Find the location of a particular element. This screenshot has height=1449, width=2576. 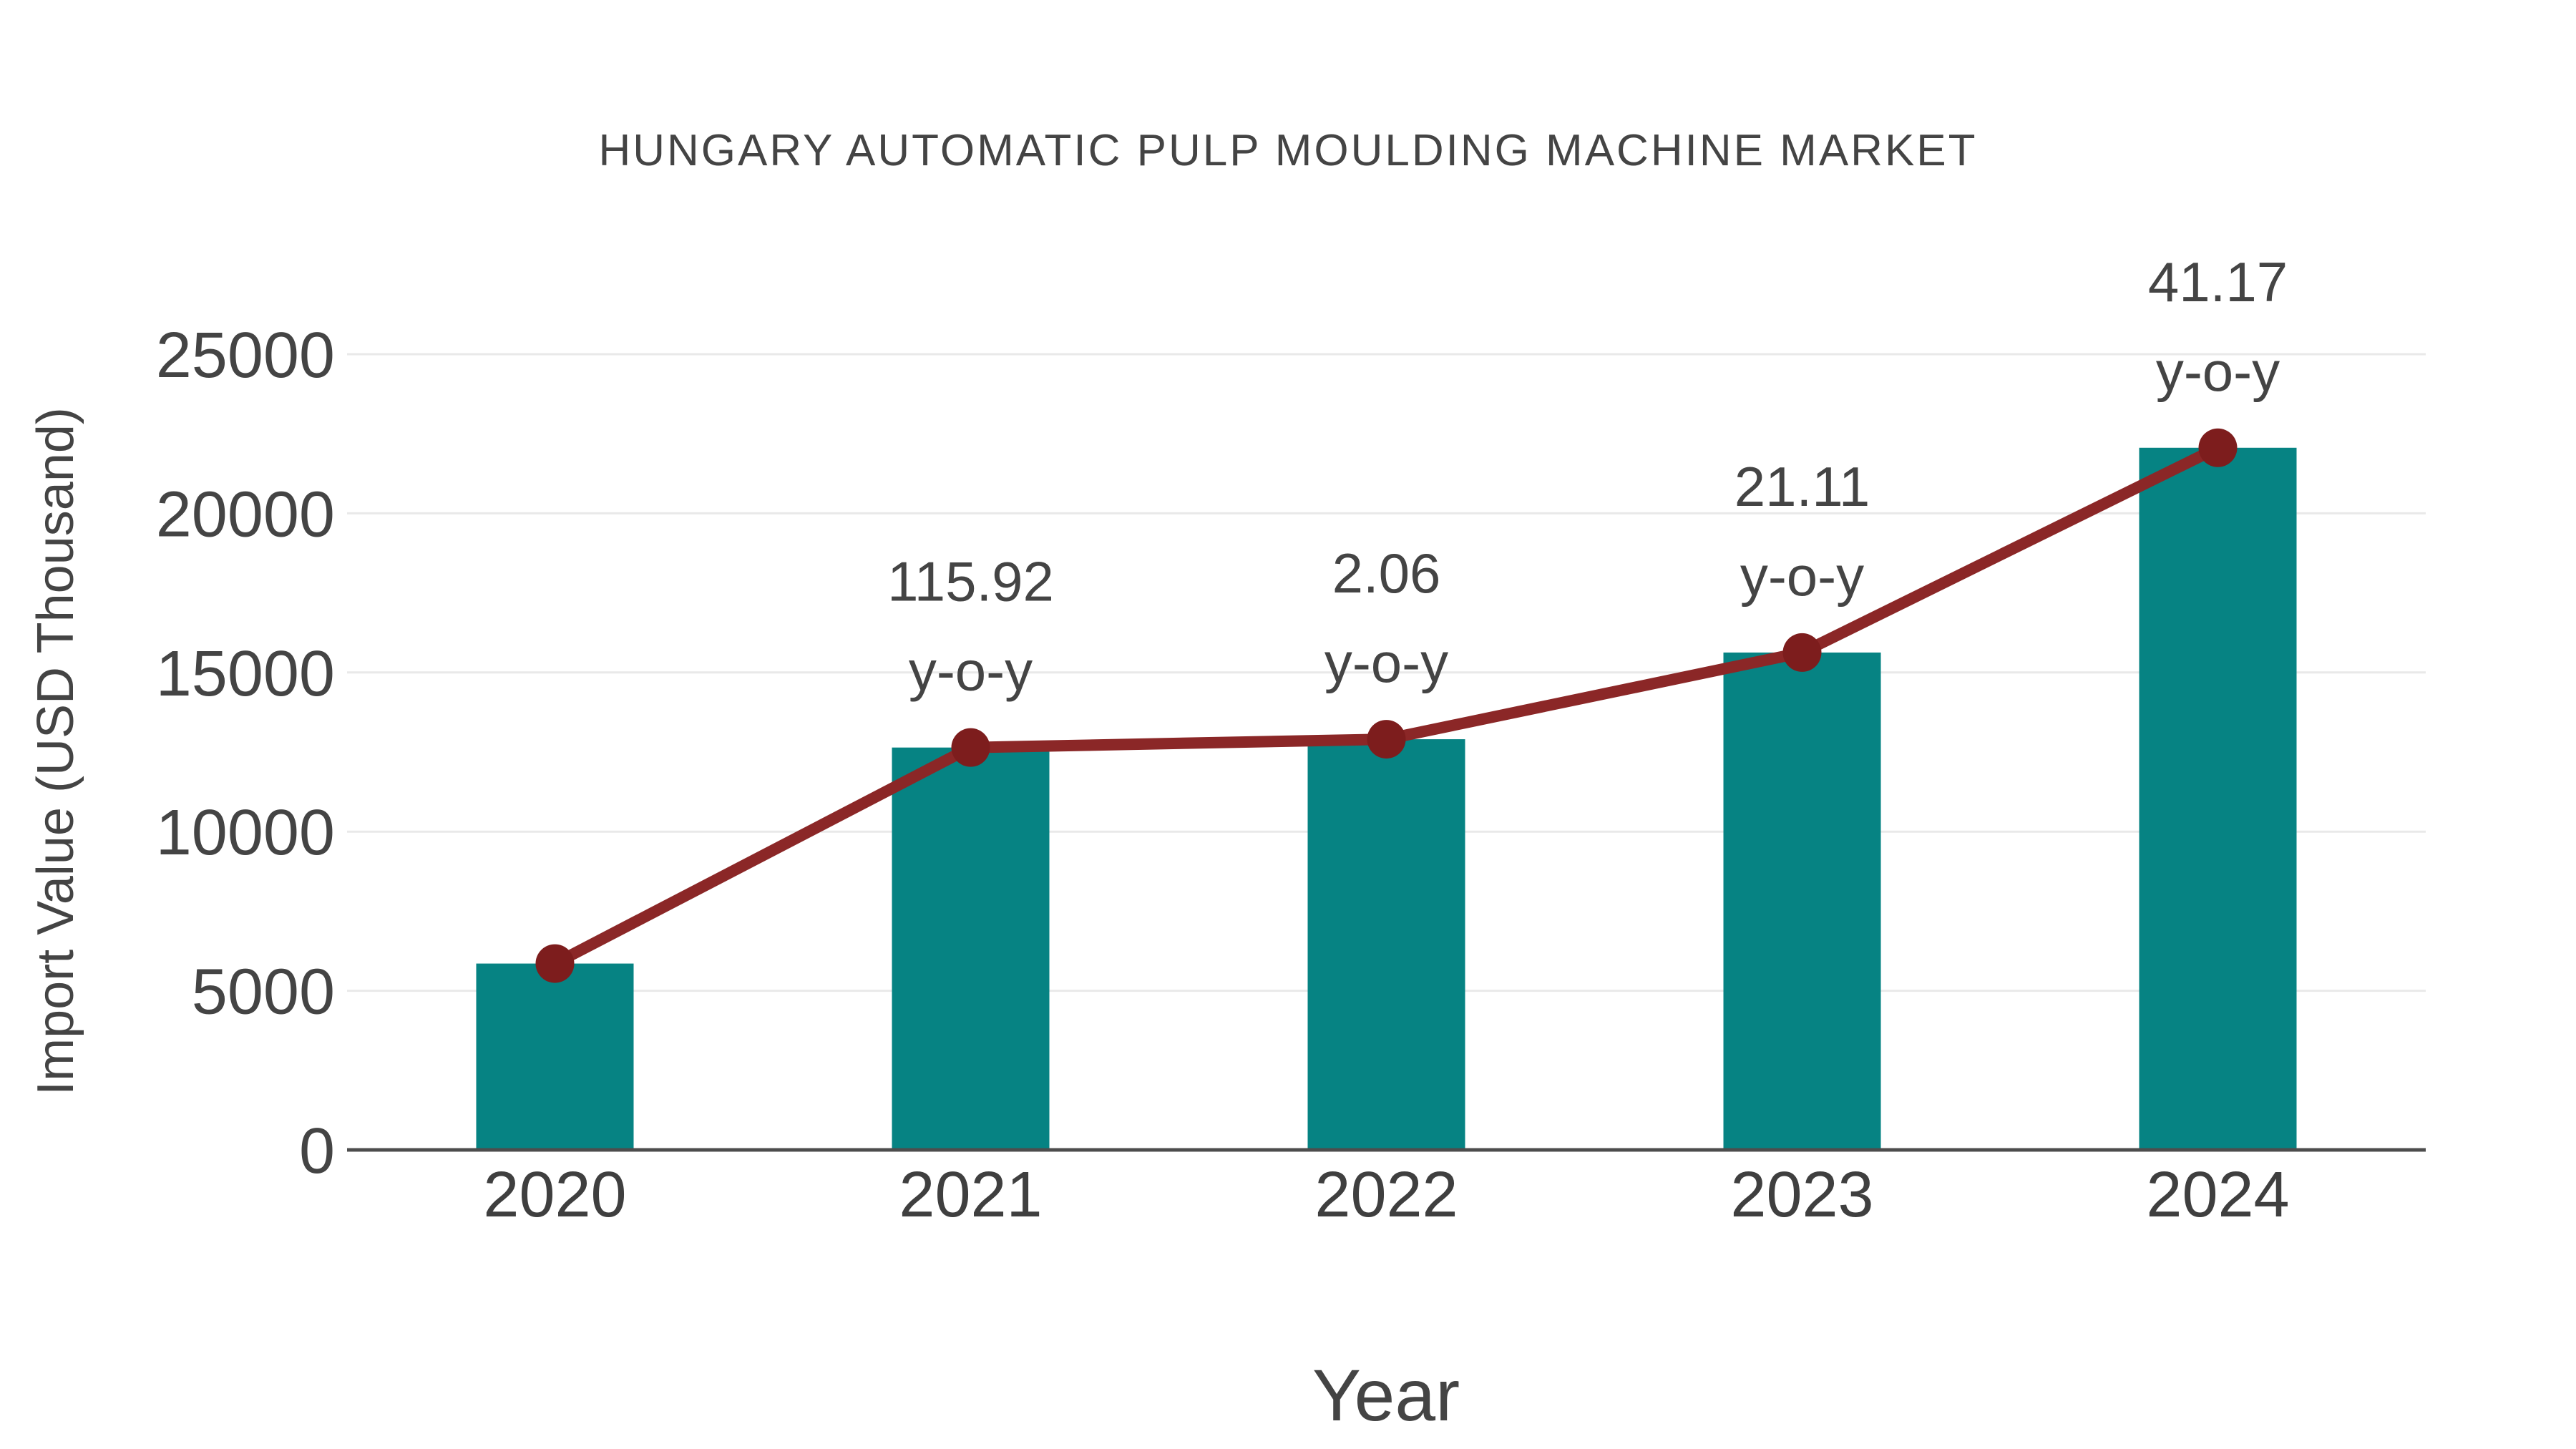

bar-2024 is located at coordinates (2218, 798).